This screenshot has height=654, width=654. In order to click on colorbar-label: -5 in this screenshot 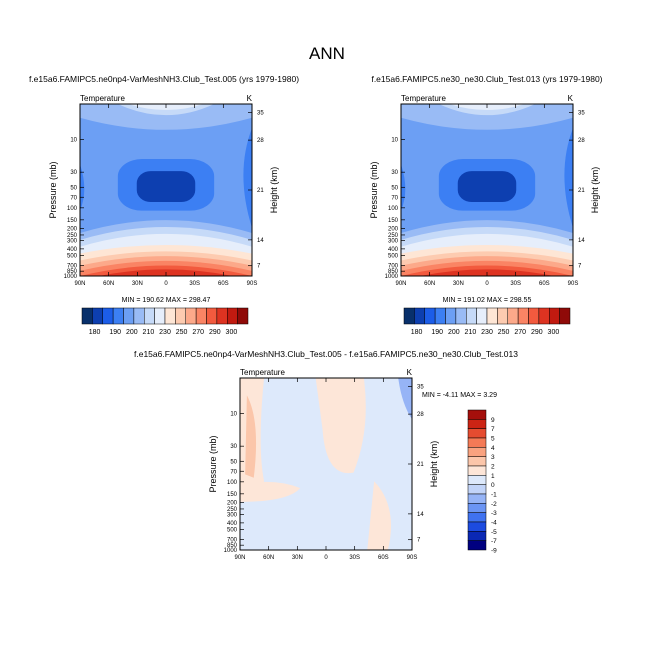, I will do `click(494, 532)`.